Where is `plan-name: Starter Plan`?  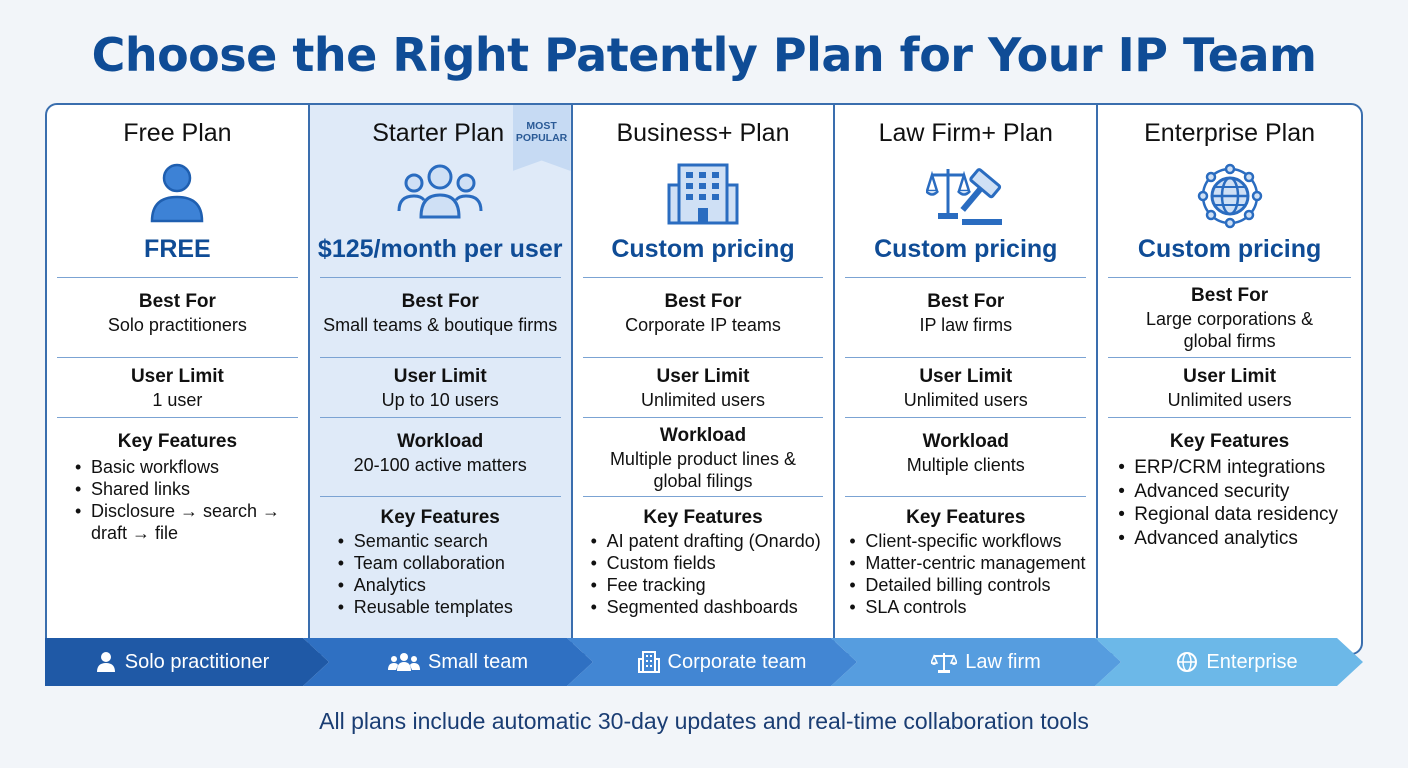 plan-name: Starter Plan is located at coordinates (438, 133).